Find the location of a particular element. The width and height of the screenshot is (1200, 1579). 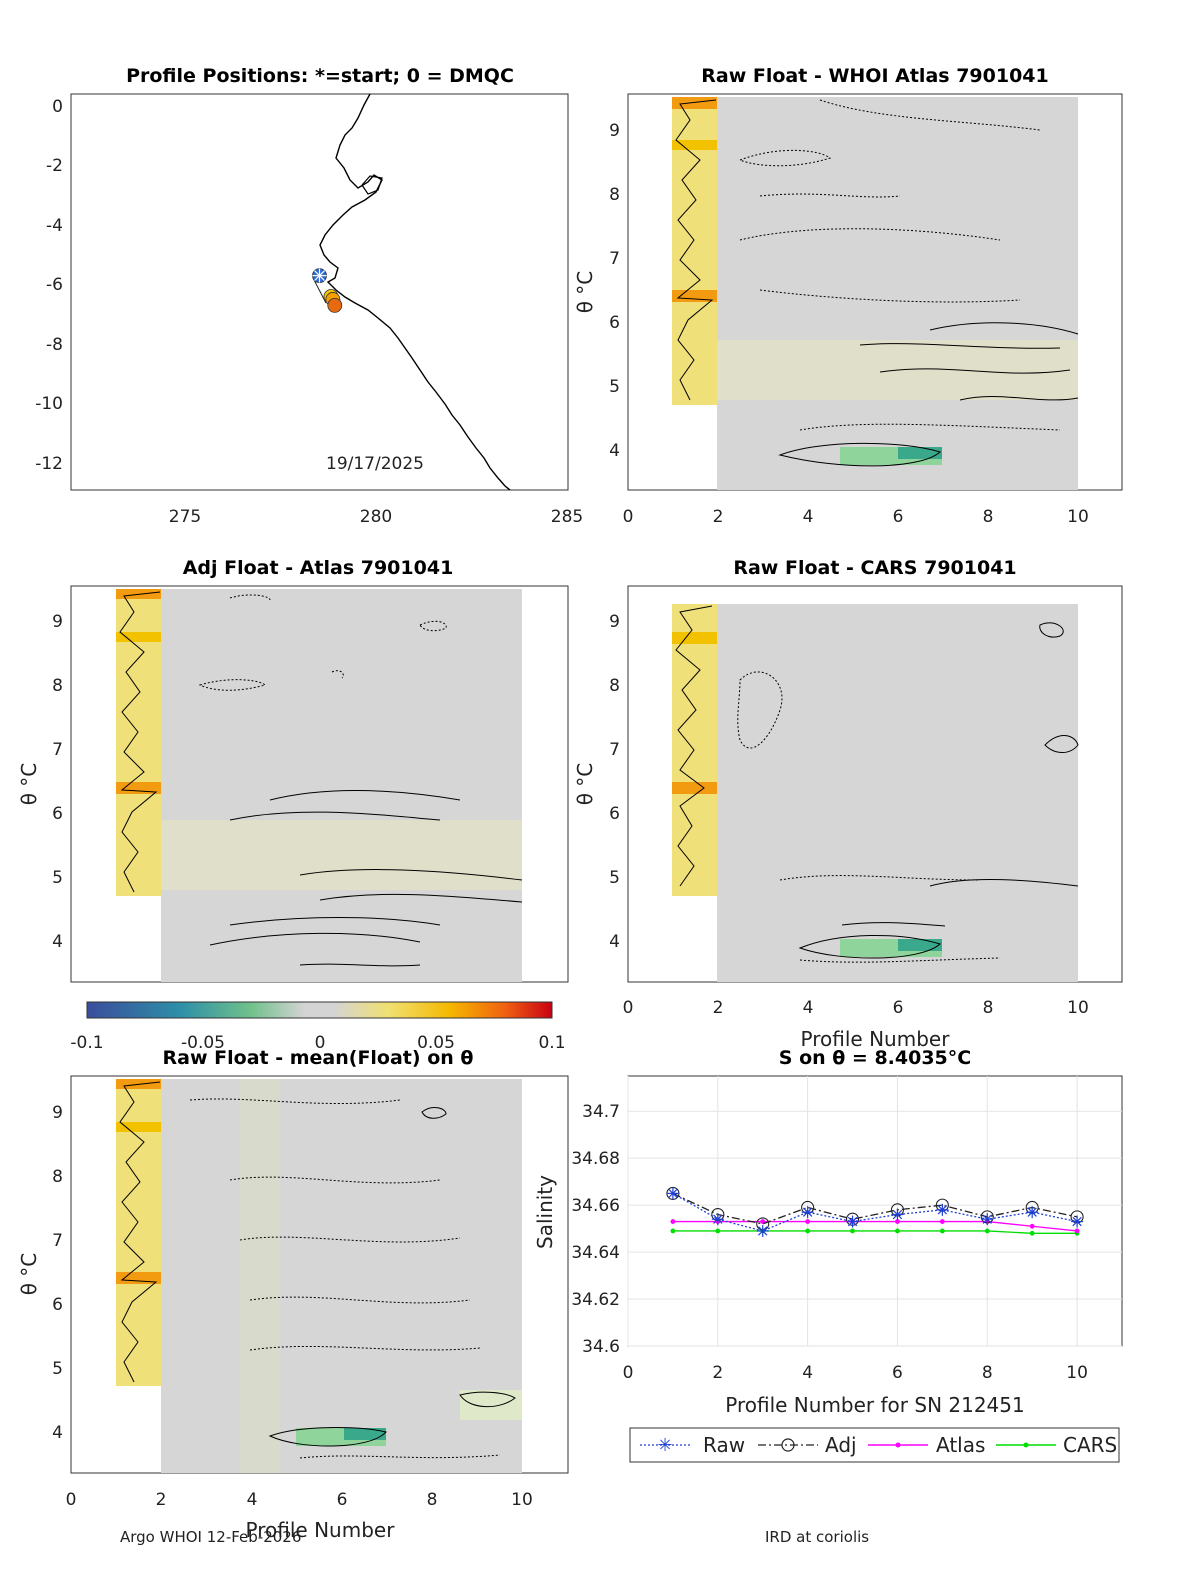

footer-right: IRD at coriolis is located at coordinates (817, 1537).